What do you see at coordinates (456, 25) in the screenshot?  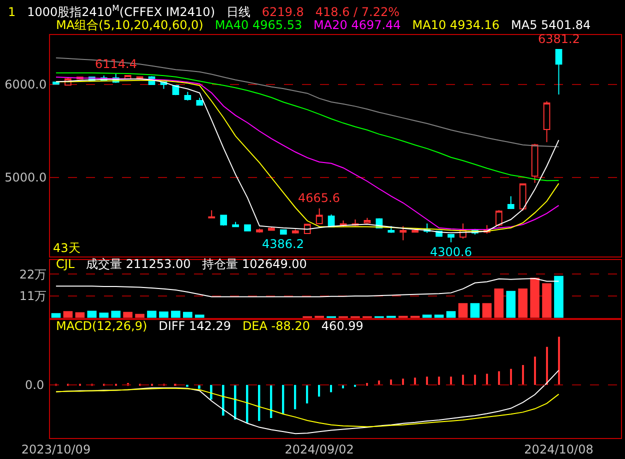 I see `text: MA10 4934.16` at bounding box center [456, 25].